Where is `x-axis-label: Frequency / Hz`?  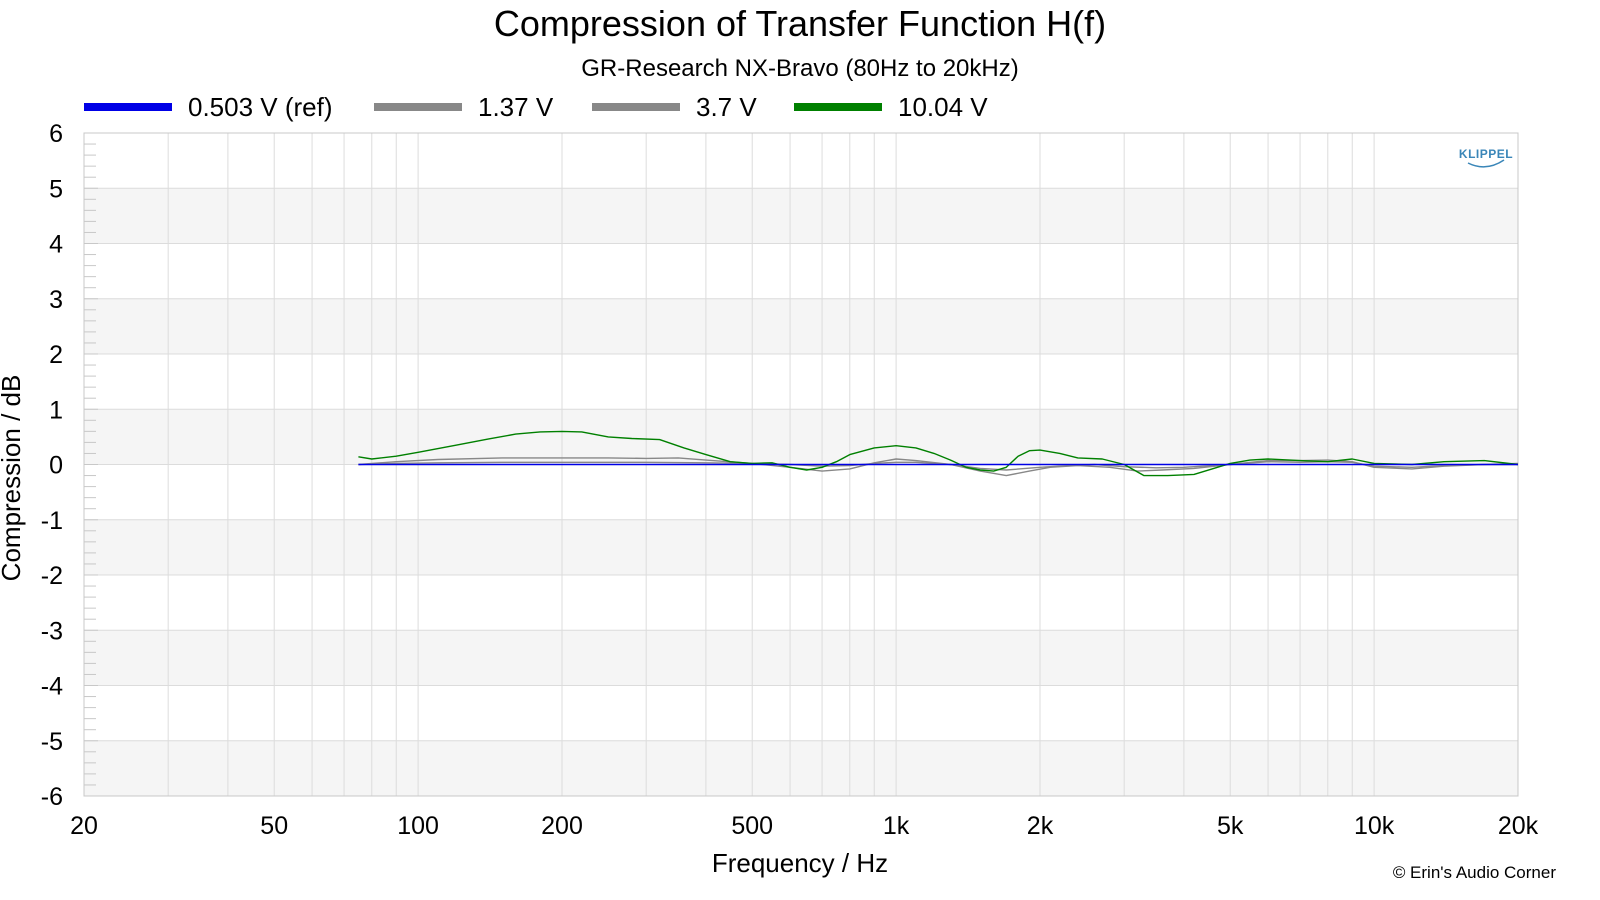
x-axis-label: Frequency / Hz is located at coordinates (800, 863).